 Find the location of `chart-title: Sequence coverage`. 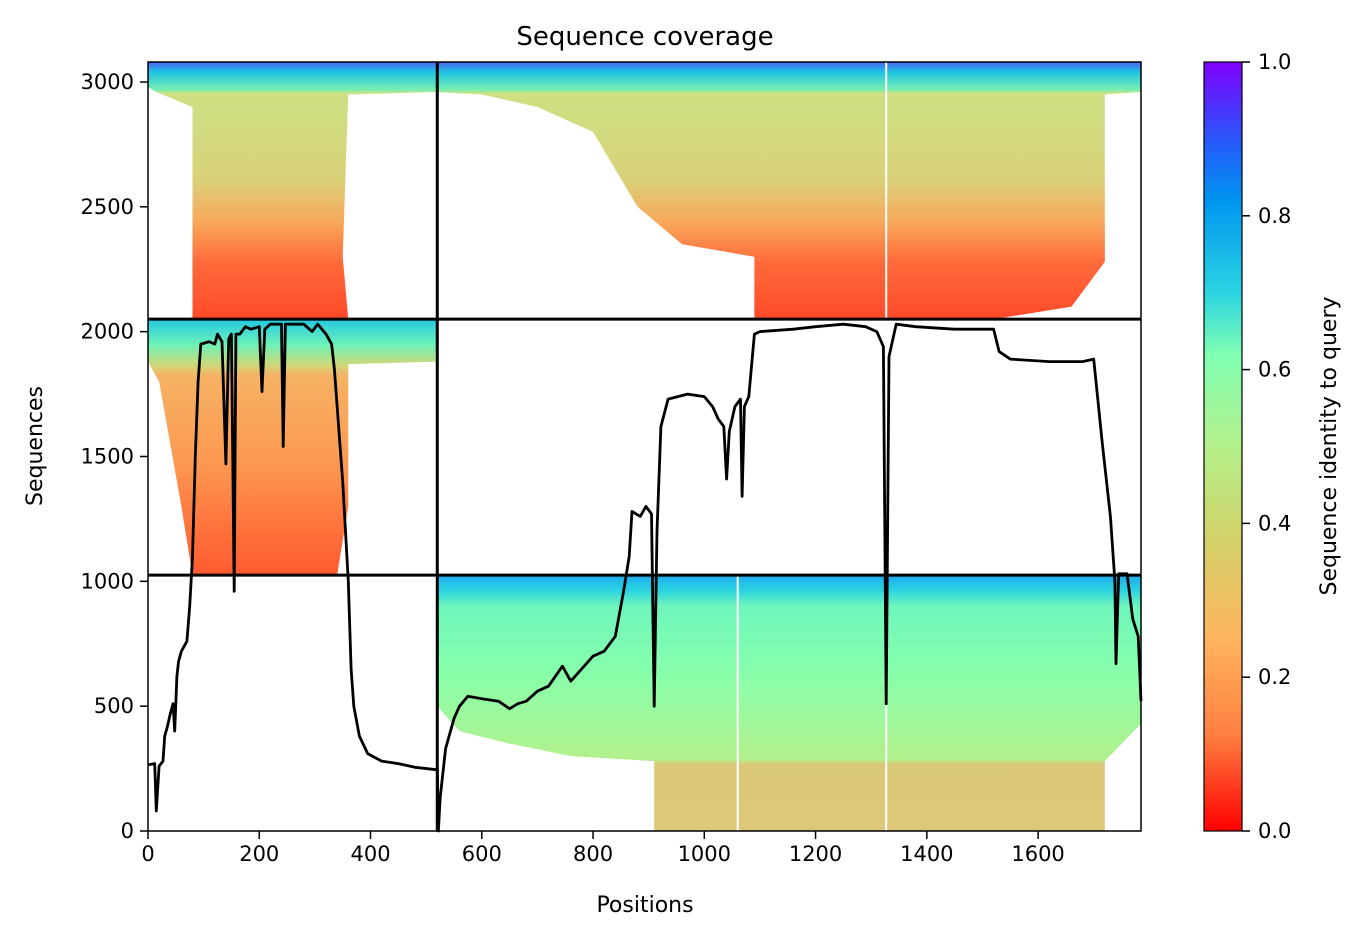

chart-title: Sequence coverage is located at coordinates (644, 37).